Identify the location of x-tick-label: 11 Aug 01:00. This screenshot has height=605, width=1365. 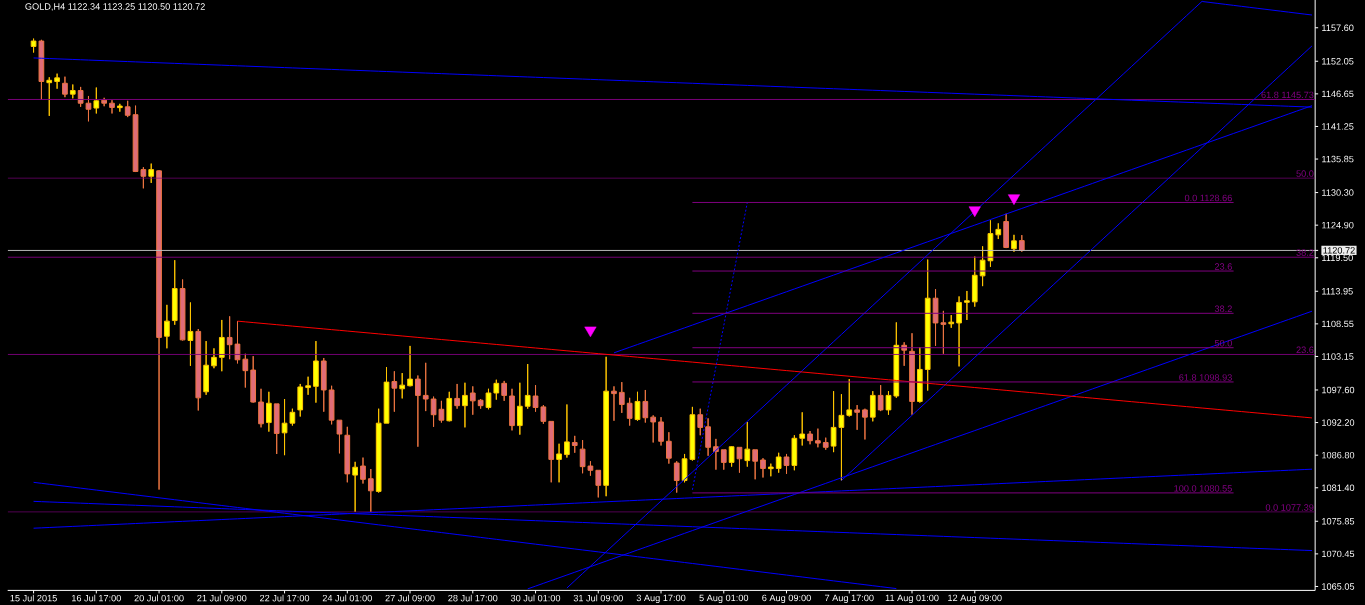
(912, 598).